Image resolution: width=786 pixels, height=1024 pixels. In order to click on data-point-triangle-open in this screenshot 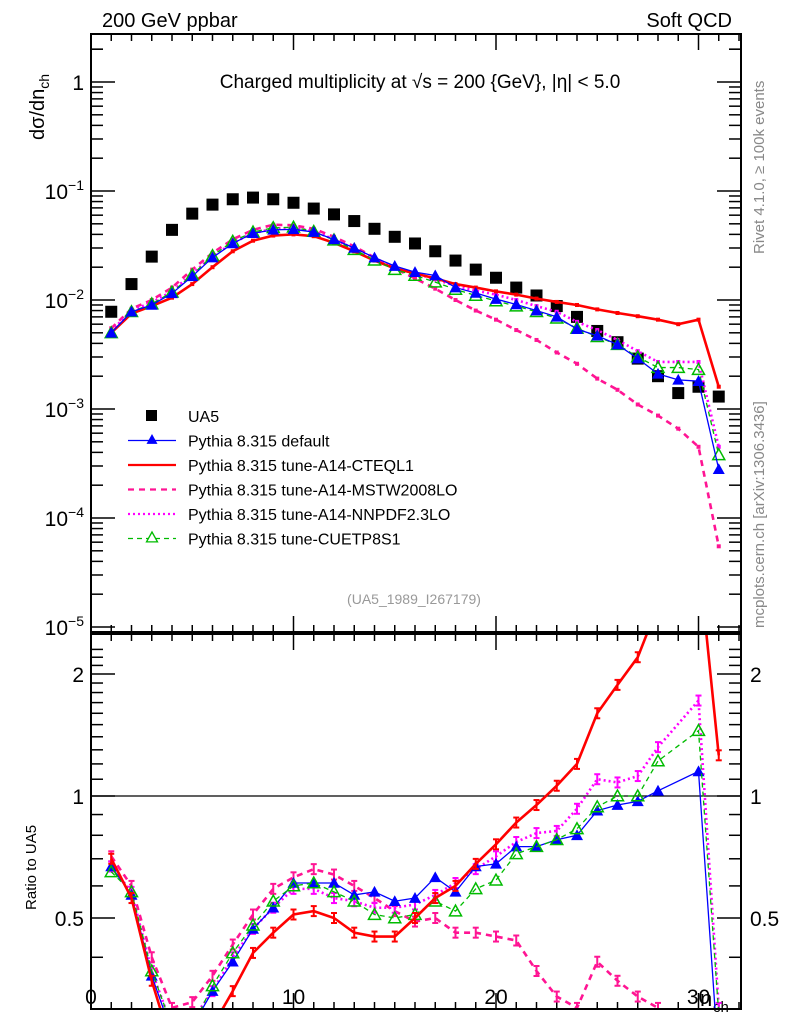, I will do `click(435, 281)`.